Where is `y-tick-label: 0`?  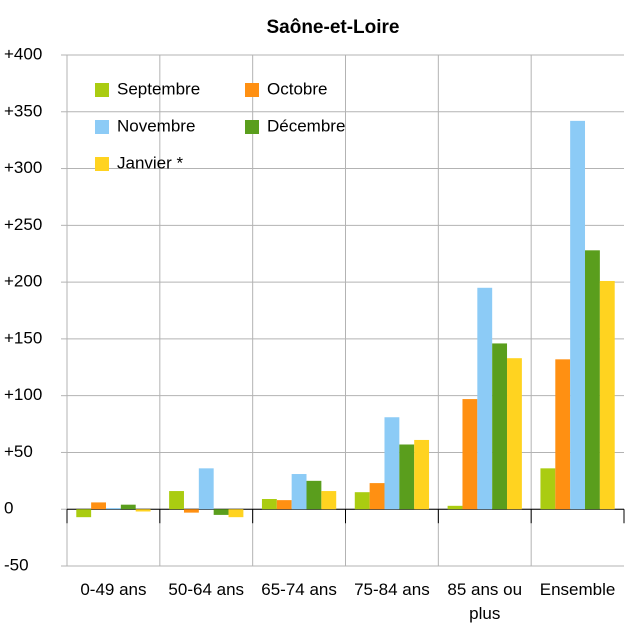 y-tick-label: 0 is located at coordinates (8, 508).